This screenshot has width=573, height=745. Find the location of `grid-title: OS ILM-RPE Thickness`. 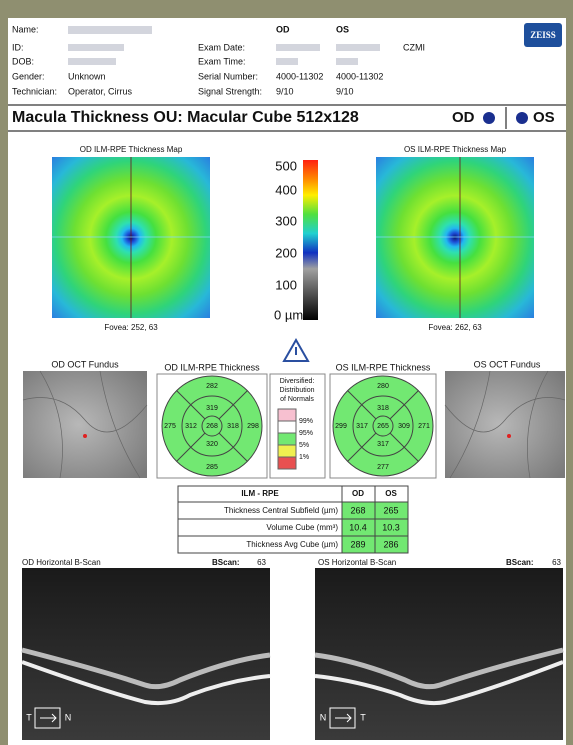

grid-title: OS ILM-RPE Thickness is located at coordinates (383, 367).